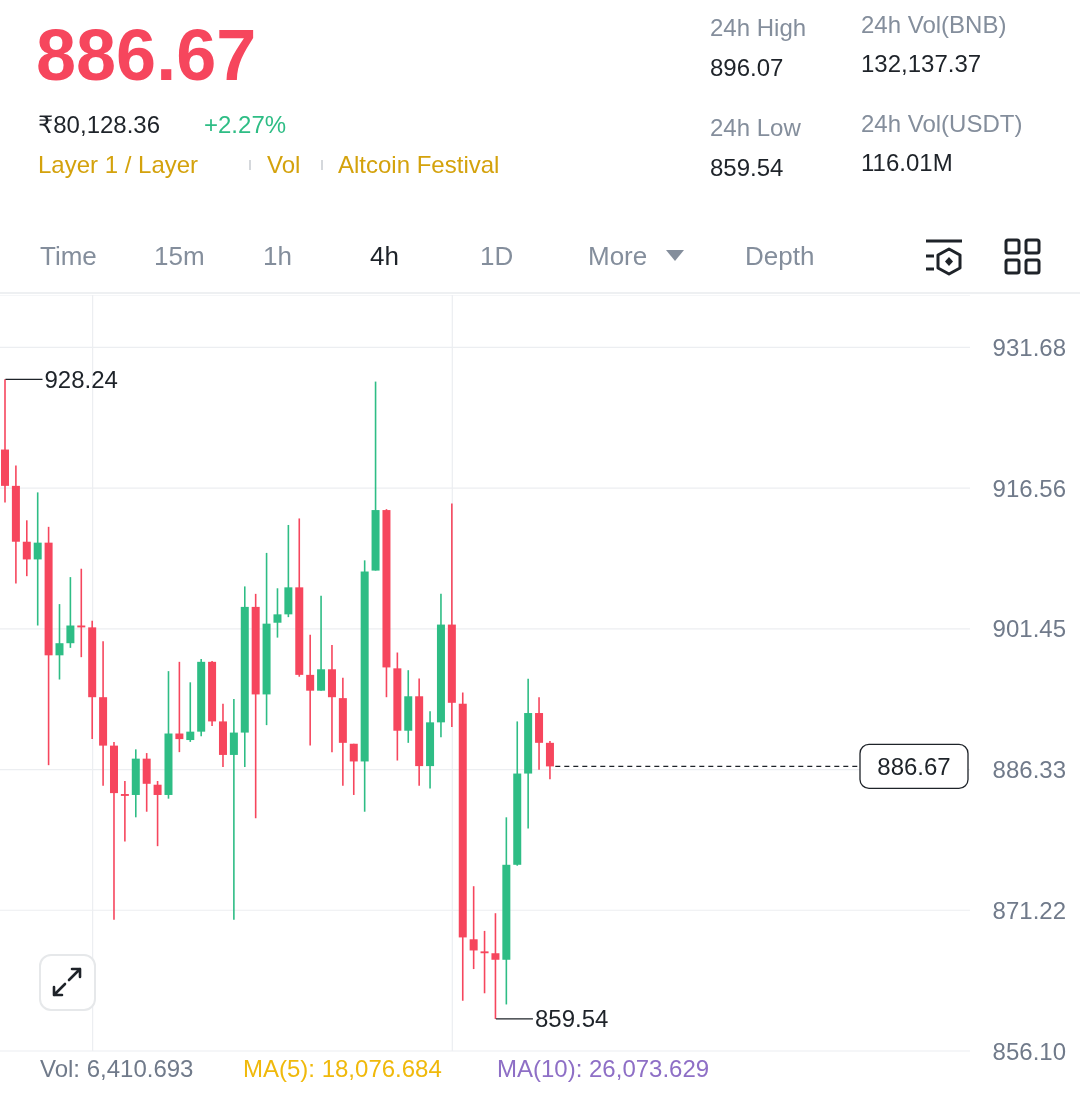  What do you see at coordinates (934, 25) in the screenshot?
I see `text: 24h Vol(BNB)` at bounding box center [934, 25].